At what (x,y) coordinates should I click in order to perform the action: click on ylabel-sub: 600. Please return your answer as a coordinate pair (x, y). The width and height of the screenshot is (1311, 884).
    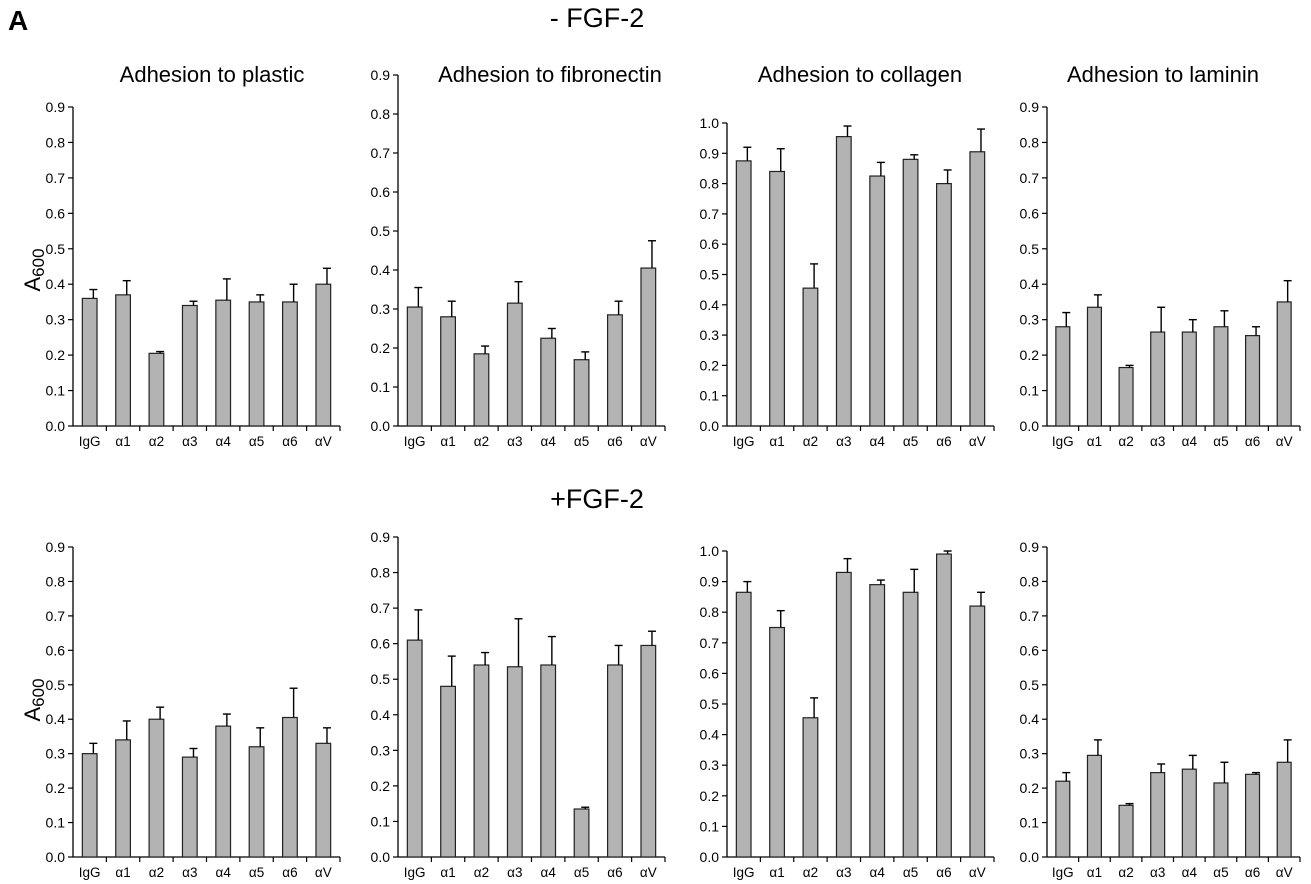
    Looking at the image, I should click on (38, 692).